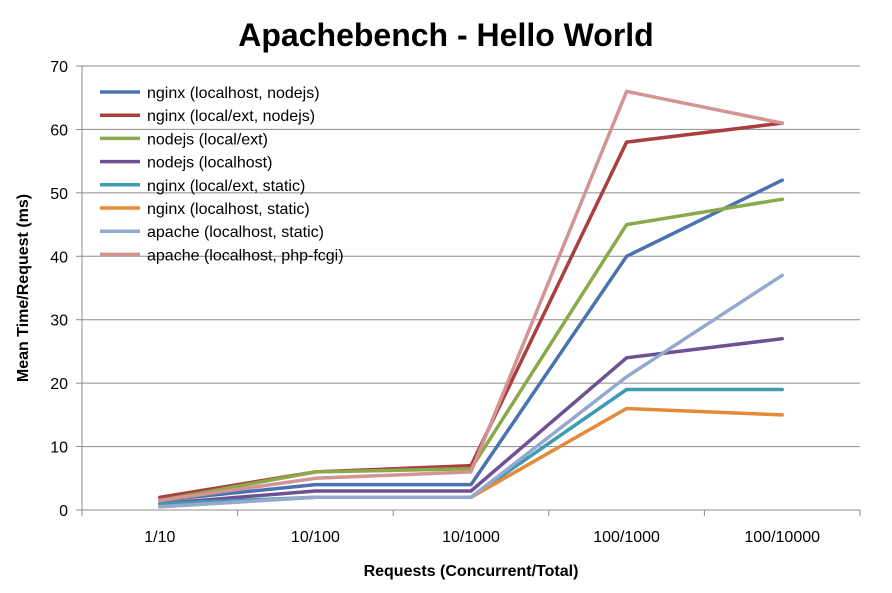  I want to click on legend-label: apache (localhost, php-fcgi), so click(245, 255).